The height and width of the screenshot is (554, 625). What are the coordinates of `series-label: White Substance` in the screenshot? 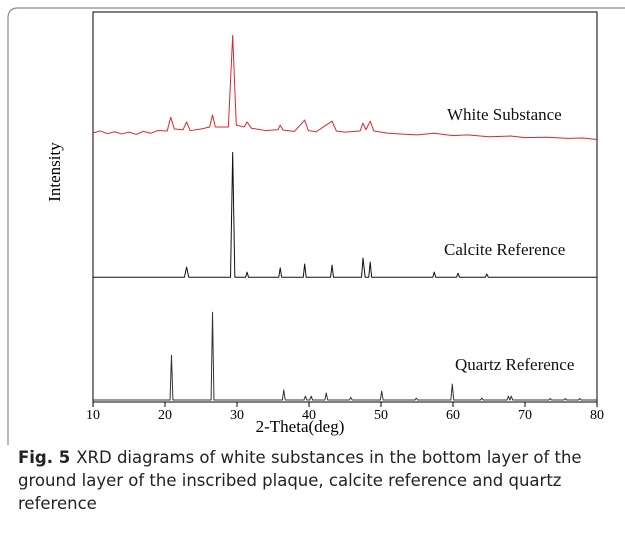 It's located at (504, 114).